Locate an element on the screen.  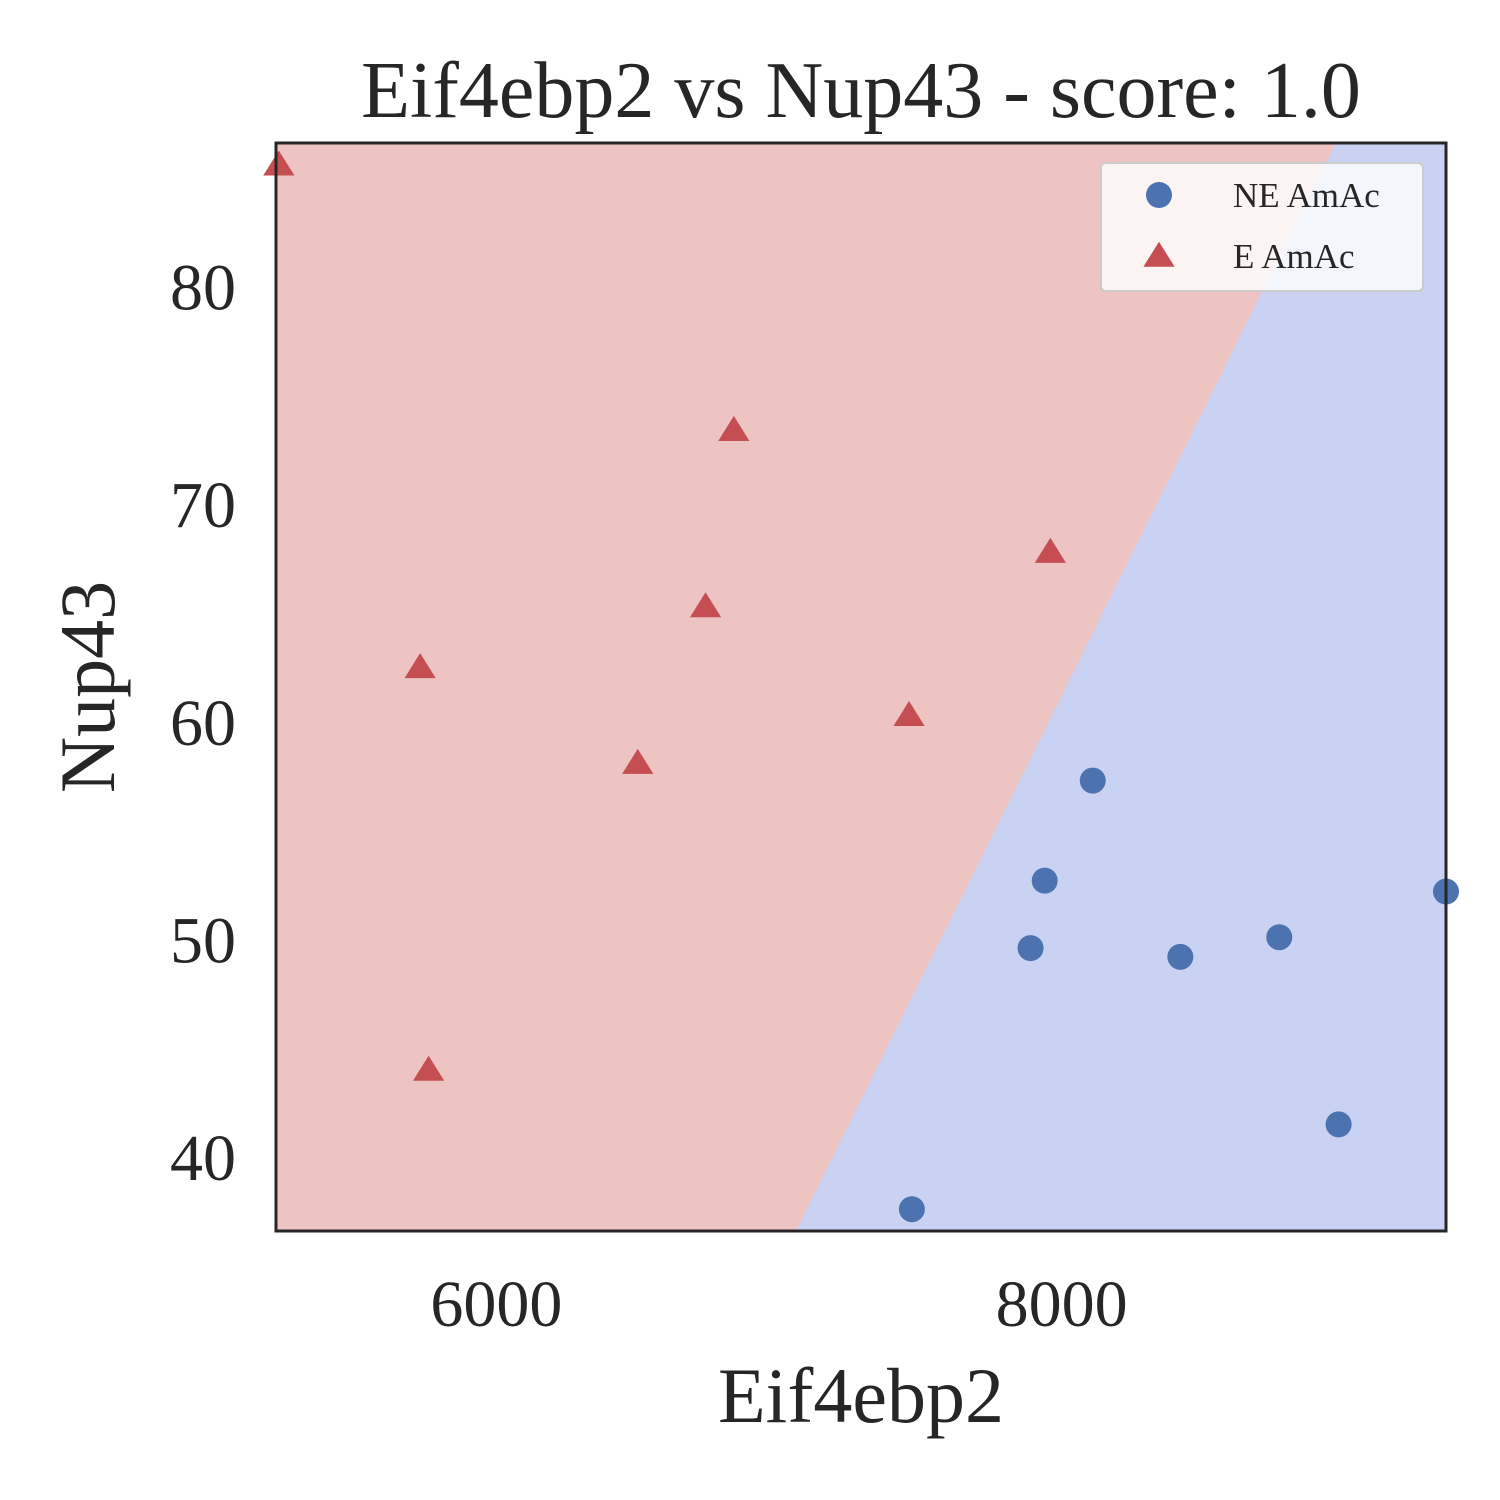
y-tick-label: 60 is located at coordinates (203, 723).